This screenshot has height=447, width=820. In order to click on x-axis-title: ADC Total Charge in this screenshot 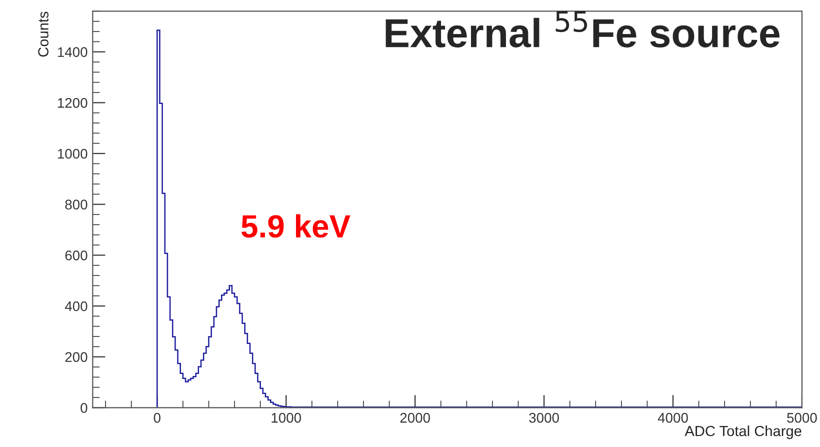, I will do `click(743, 432)`.